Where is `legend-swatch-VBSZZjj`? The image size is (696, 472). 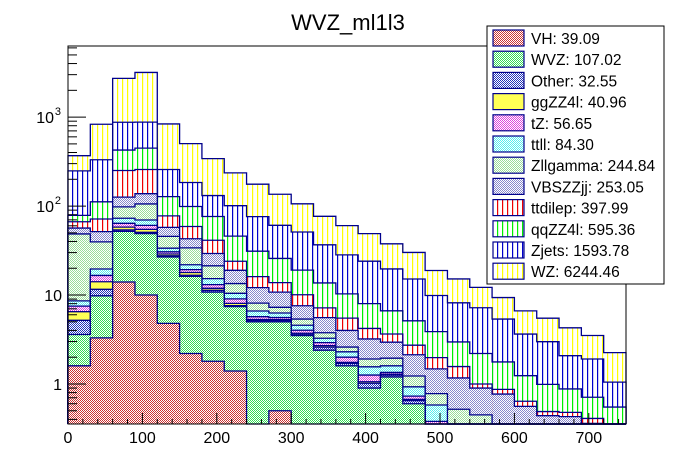 legend-swatch-VBSZZjj is located at coordinates (508, 186).